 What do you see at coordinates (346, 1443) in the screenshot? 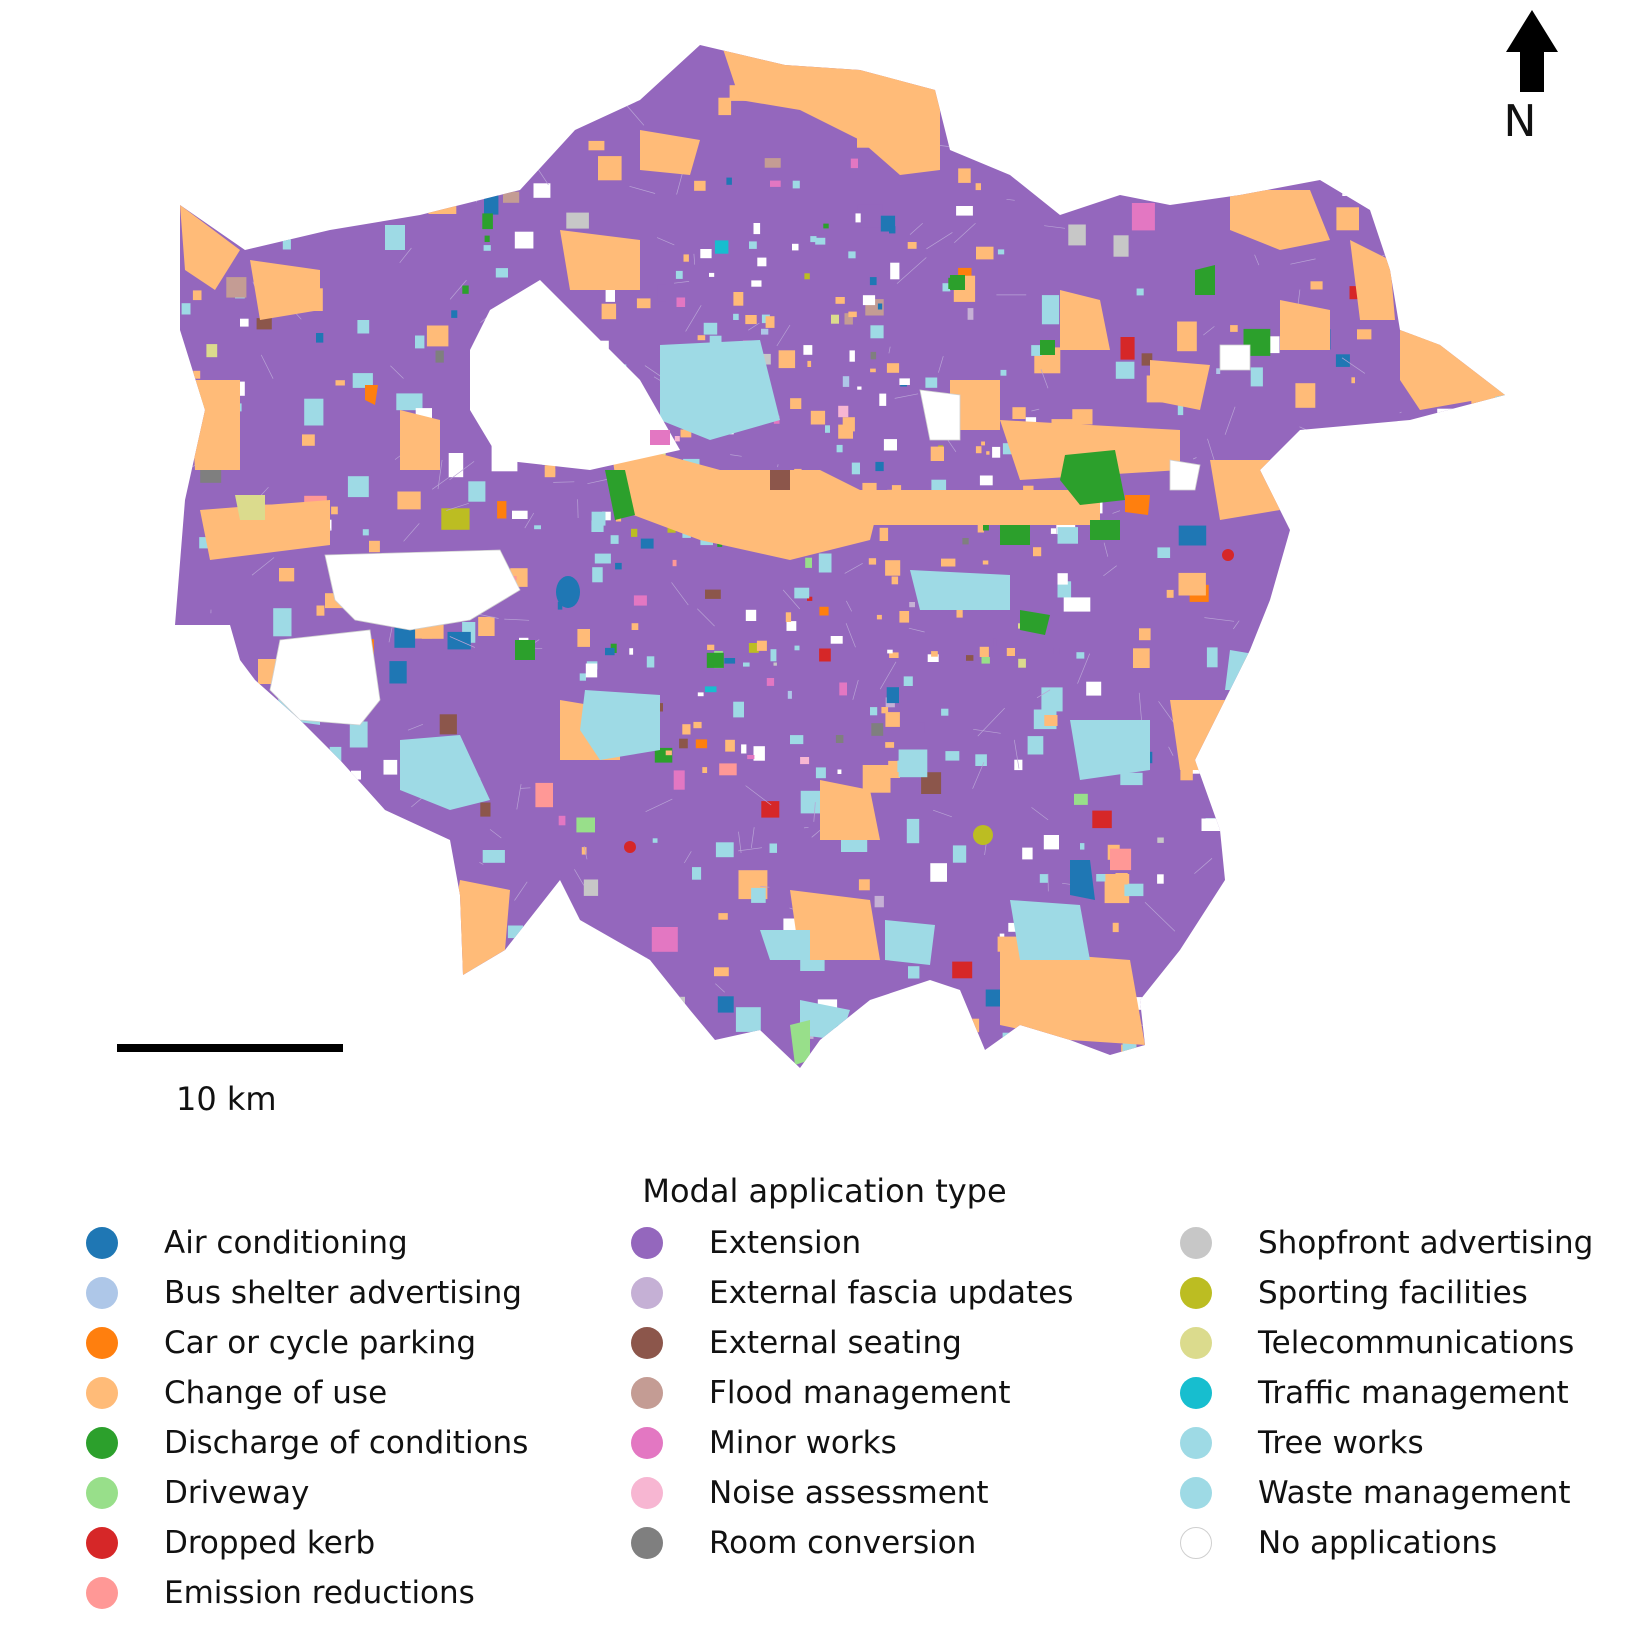
I see `legend-label: Discharge of conditions` at bounding box center [346, 1443].